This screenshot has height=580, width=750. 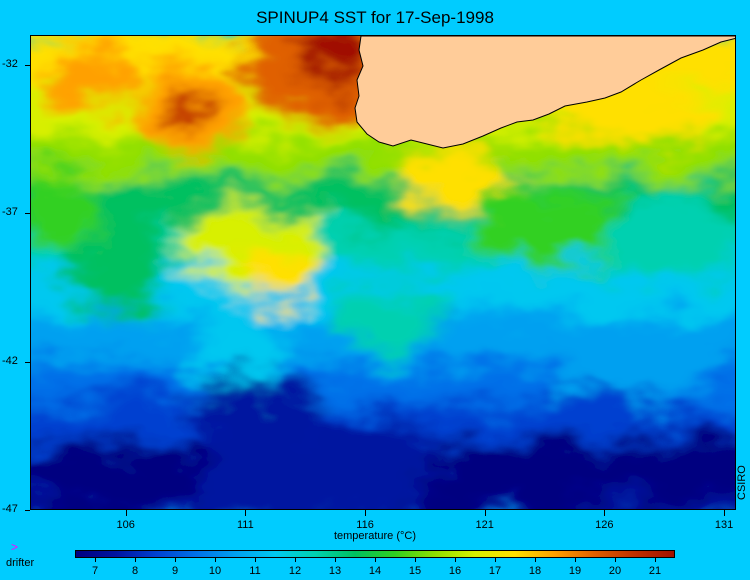 What do you see at coordinates (604, 525) in the screenshot?
I see `lon-tick-label: 126` at bounding box center [604, 525].